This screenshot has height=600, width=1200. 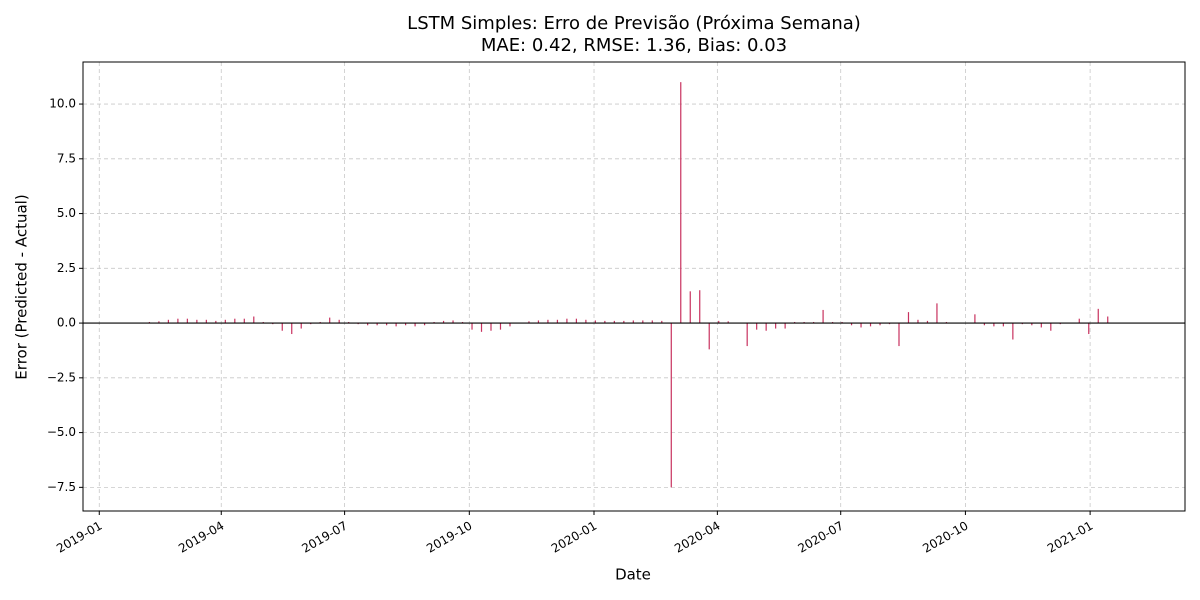 What do you see at coordinates (633, 575) in the screenshot?
I see `x-axis-label: Date` at bounding box center [633, 575].